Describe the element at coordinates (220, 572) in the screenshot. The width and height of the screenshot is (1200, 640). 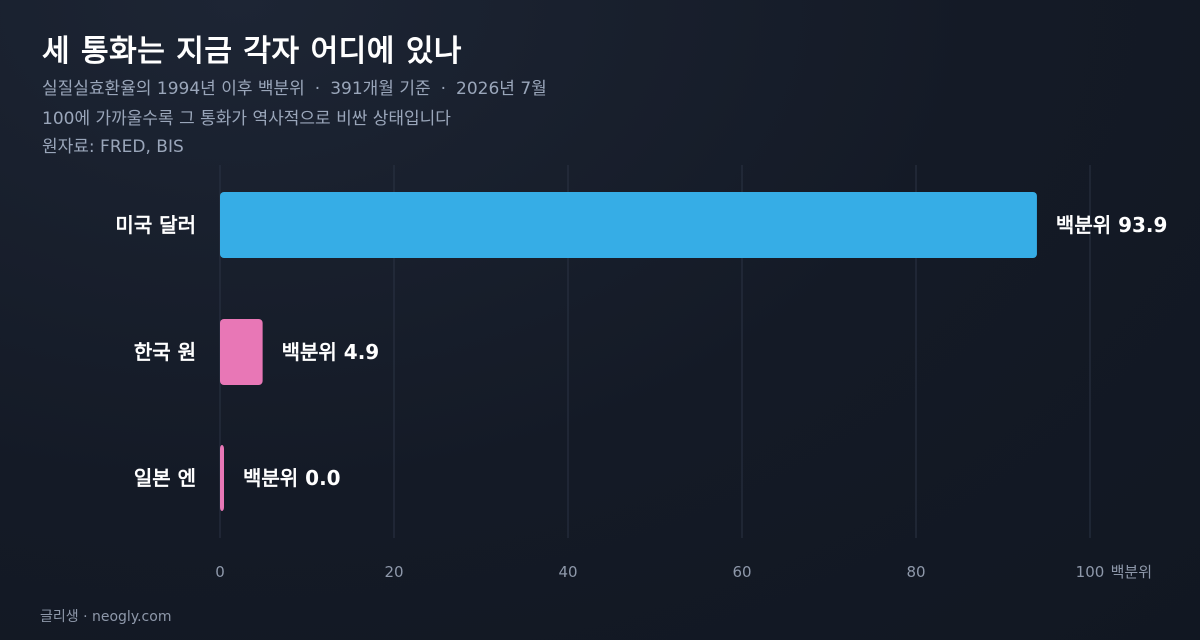
I see `x-tick-label: 0` at that location.